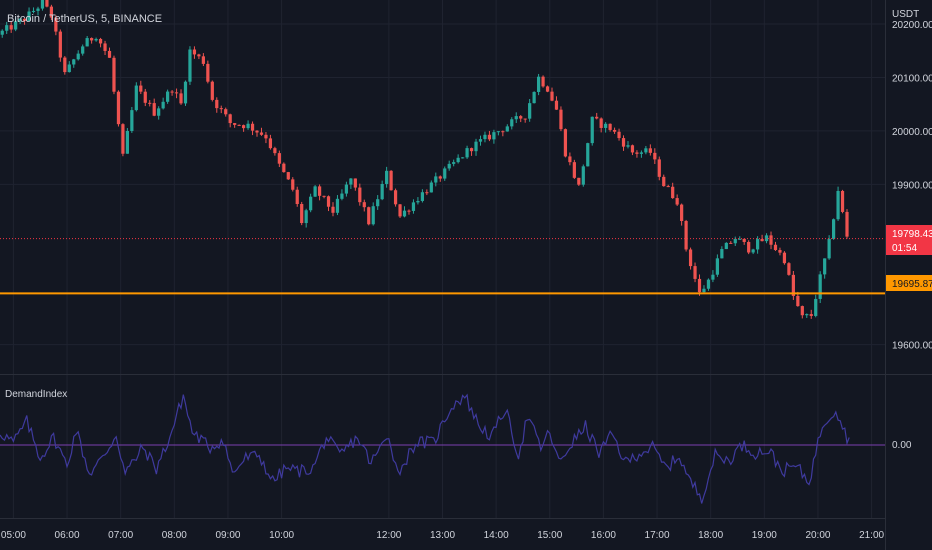 This screenshot has height=550, width=932. I want to click on time-tick-label: 13:00, so click(442, 535).